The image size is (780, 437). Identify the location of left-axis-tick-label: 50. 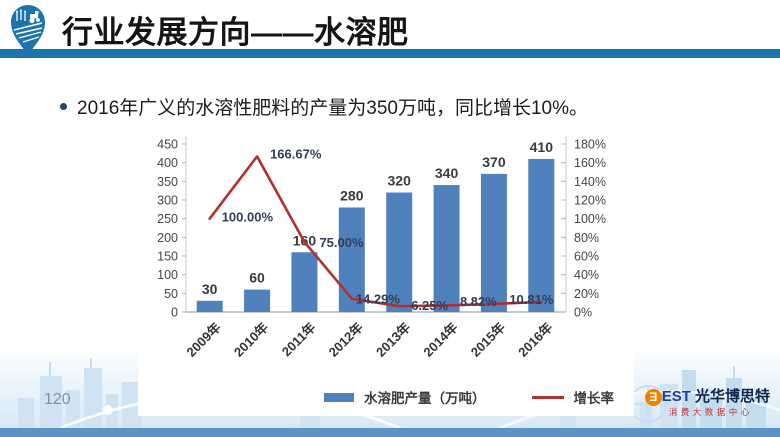
(171, 294).